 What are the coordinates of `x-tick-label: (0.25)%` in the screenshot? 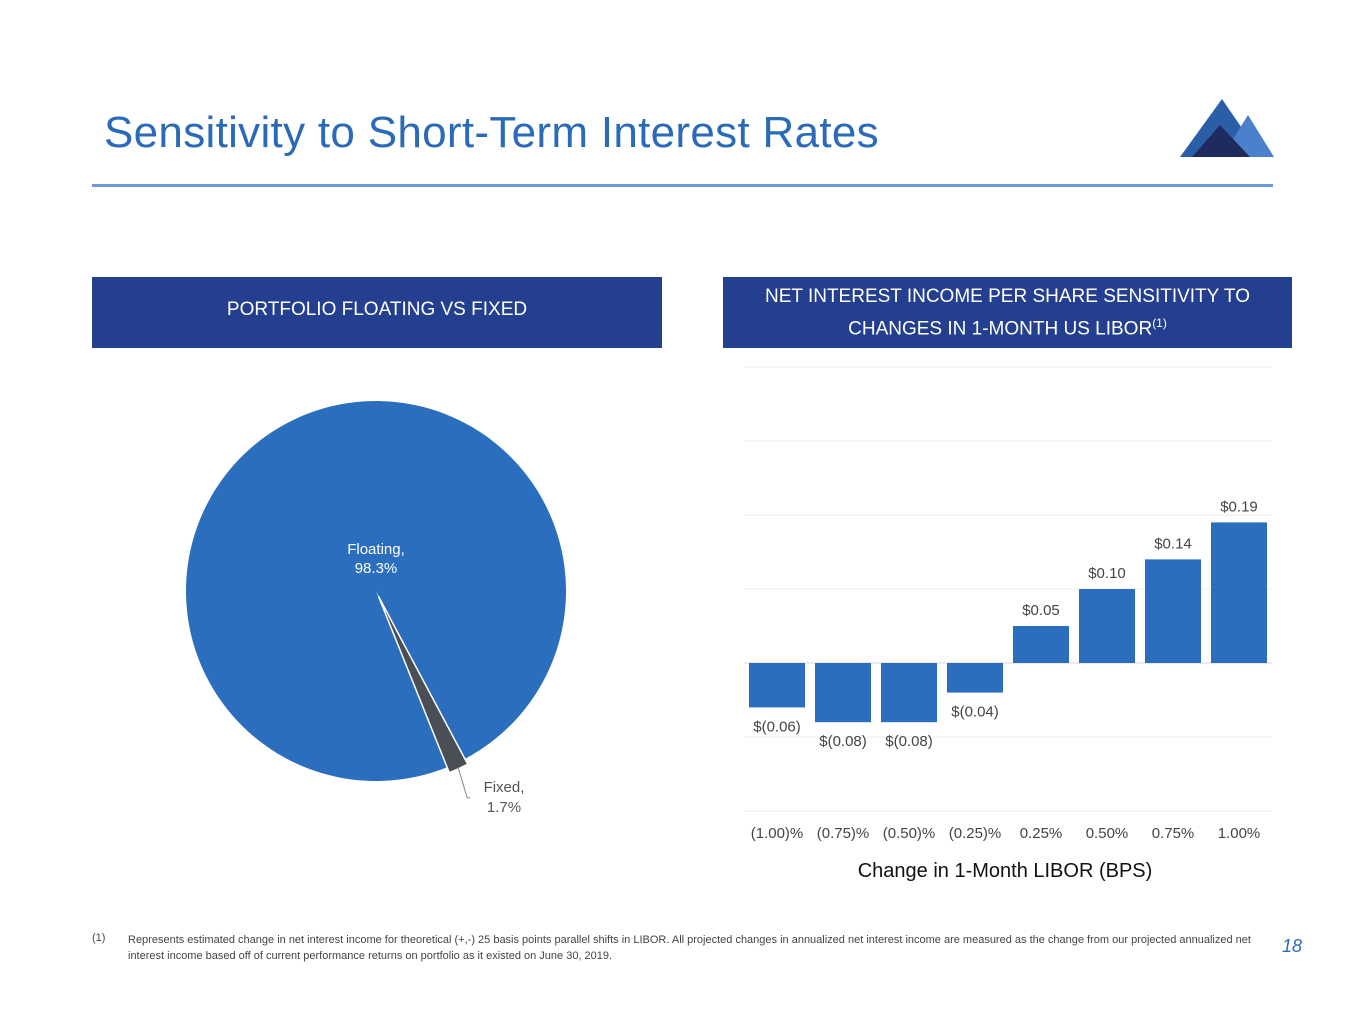 It's located at (975, 833).